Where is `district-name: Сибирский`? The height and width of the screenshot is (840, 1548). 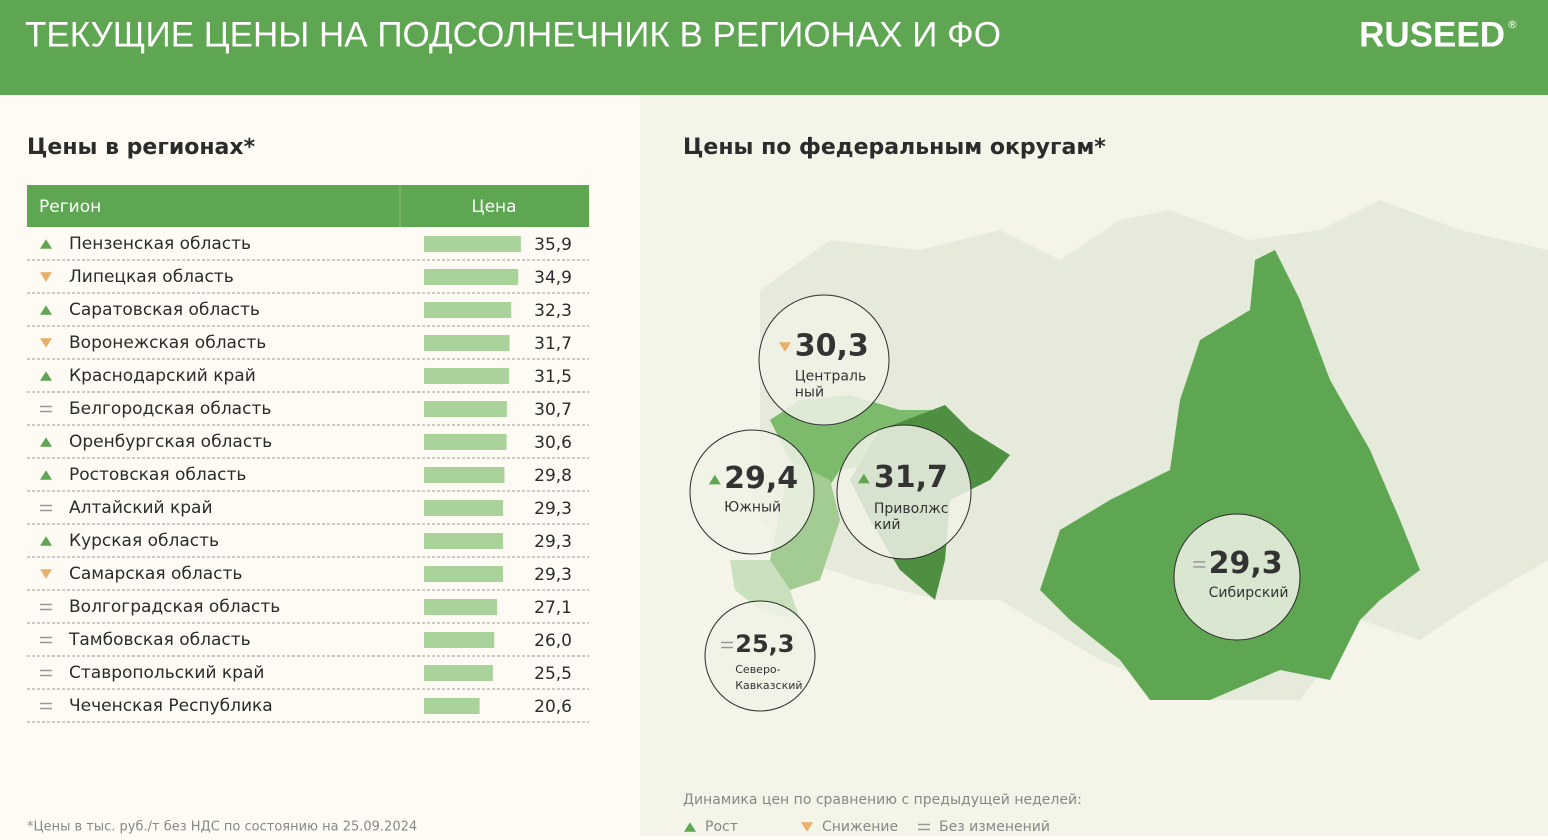
district-name: Сибирский is located at coordinates (1249, 593).